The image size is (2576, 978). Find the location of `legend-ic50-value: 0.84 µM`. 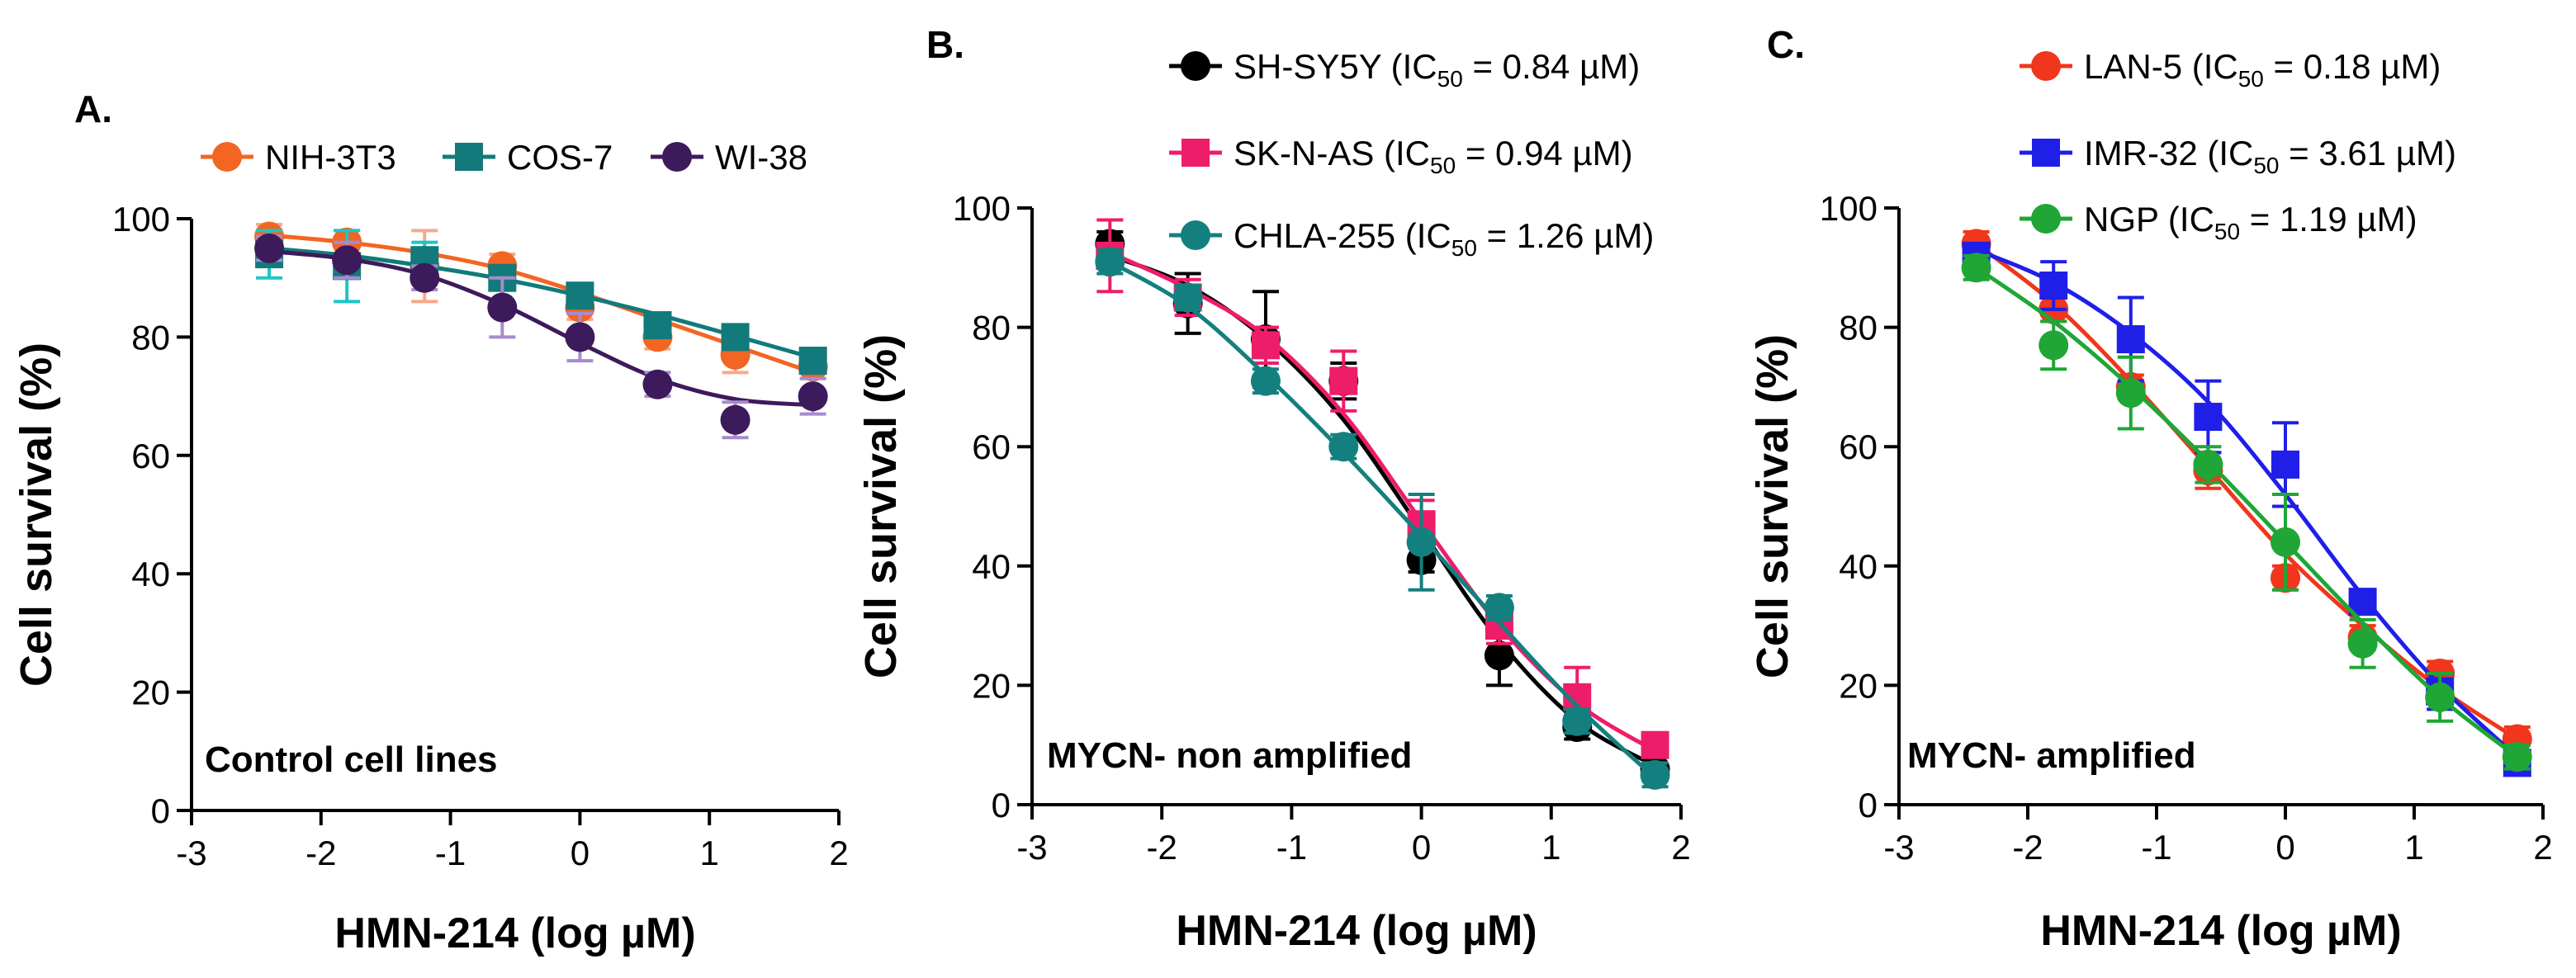

legend-ic50-value: 0.84 µM is located at coordinates (1566, 66).